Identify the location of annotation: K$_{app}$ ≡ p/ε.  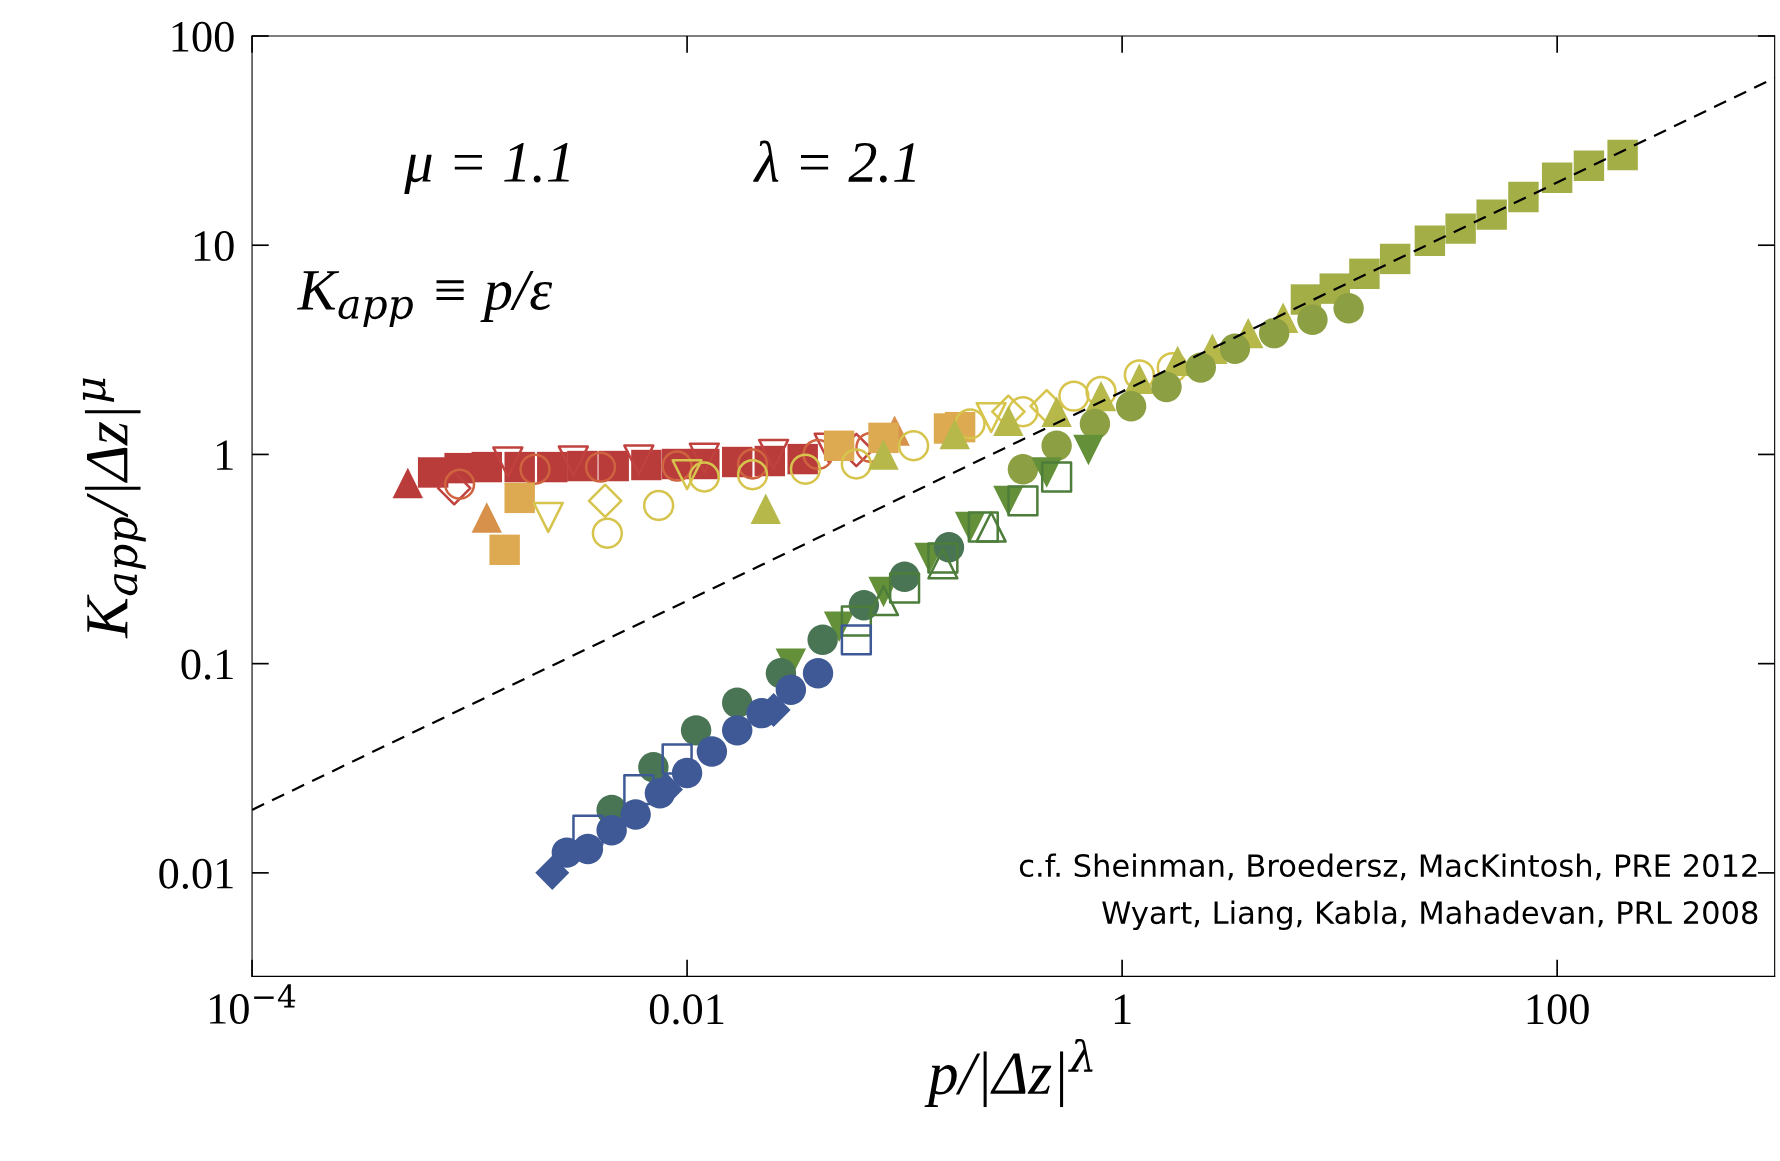
(425, 299).